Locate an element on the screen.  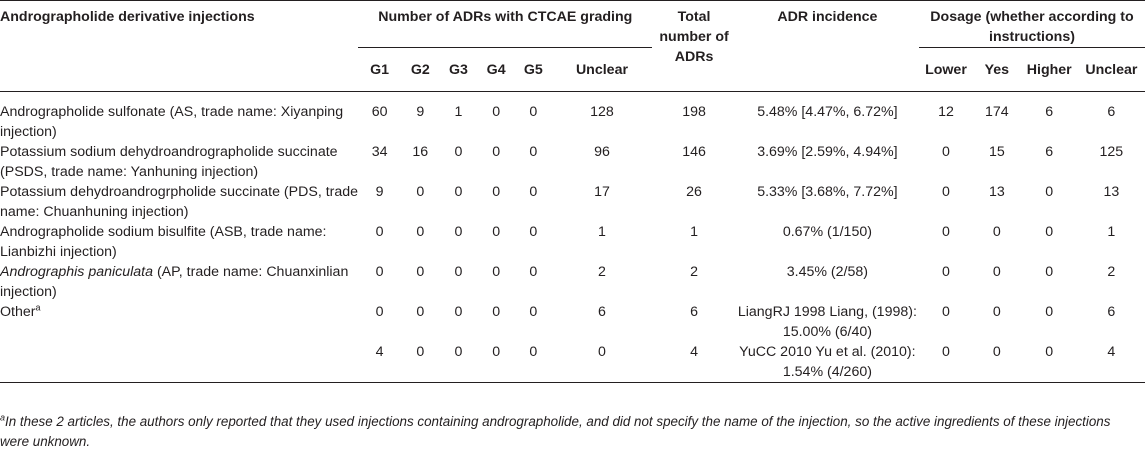
dosage-cell: 174 is located at coordinates (997, 112).